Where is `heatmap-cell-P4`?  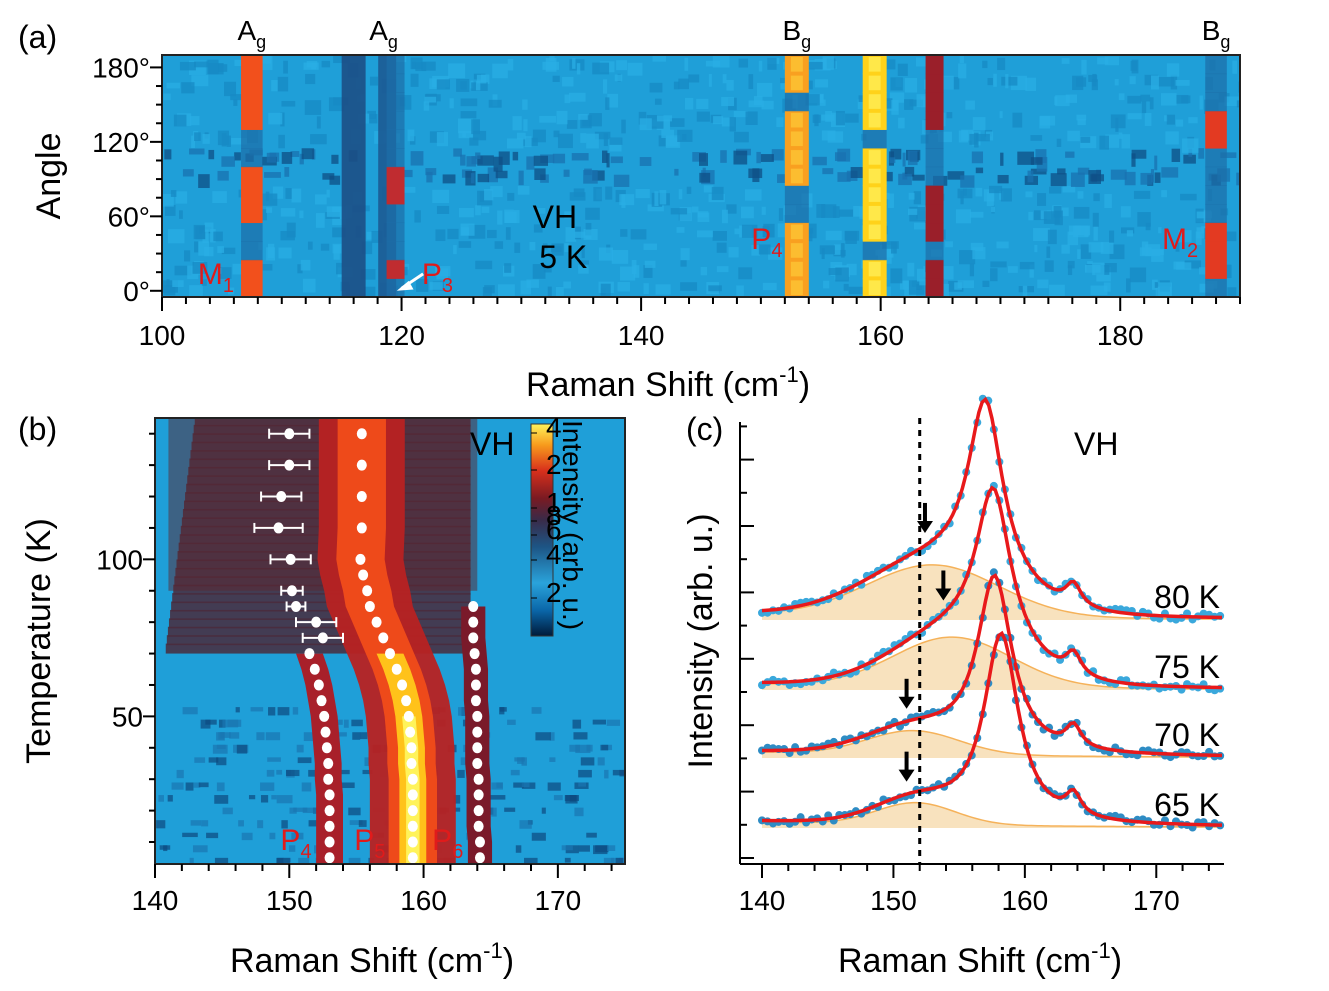 heatmap-cell-P4 is located at coordinates (796, 213).